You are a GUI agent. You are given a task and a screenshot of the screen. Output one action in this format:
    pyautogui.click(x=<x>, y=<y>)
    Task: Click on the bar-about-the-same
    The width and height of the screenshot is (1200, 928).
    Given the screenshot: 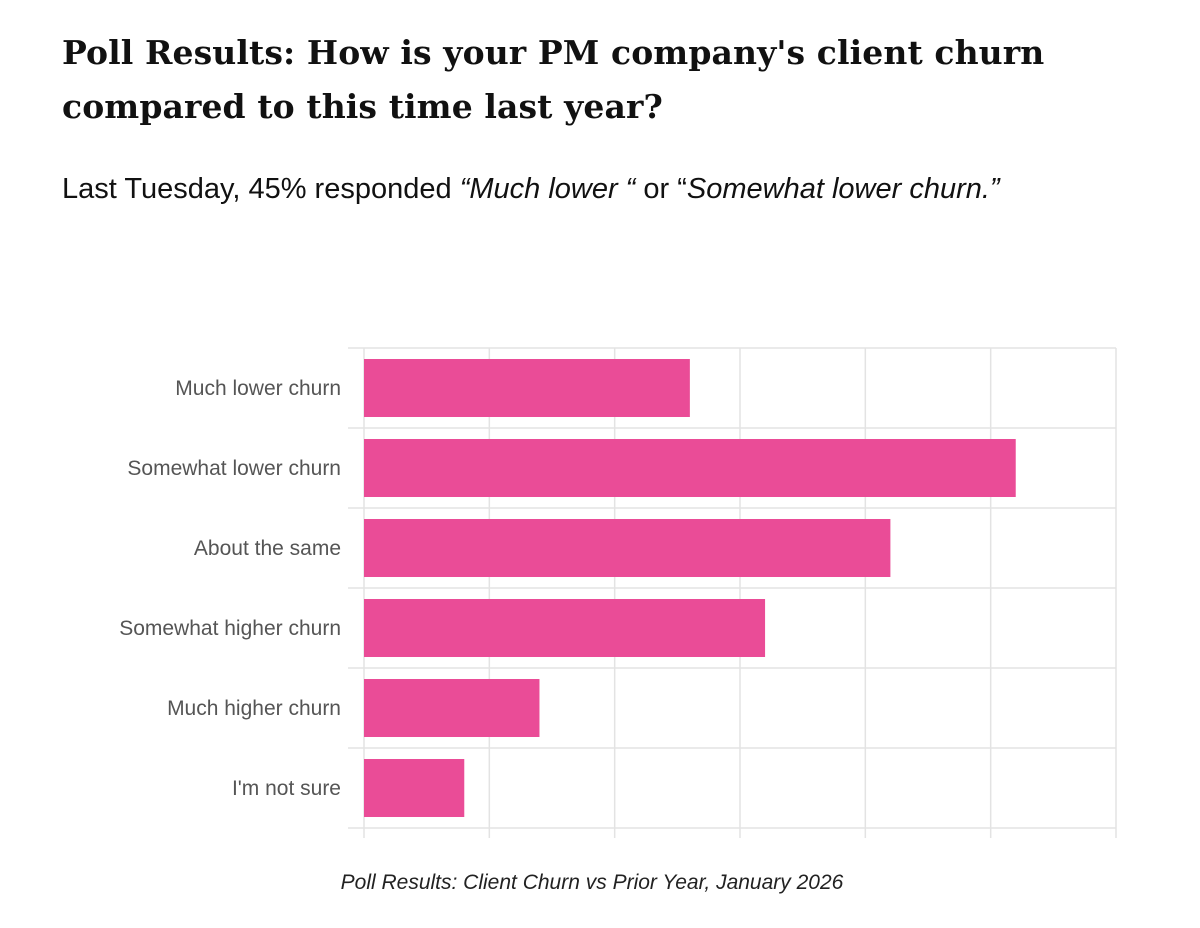 What is the action you would take?
    pyautogui.click(x=627, y=548)
    